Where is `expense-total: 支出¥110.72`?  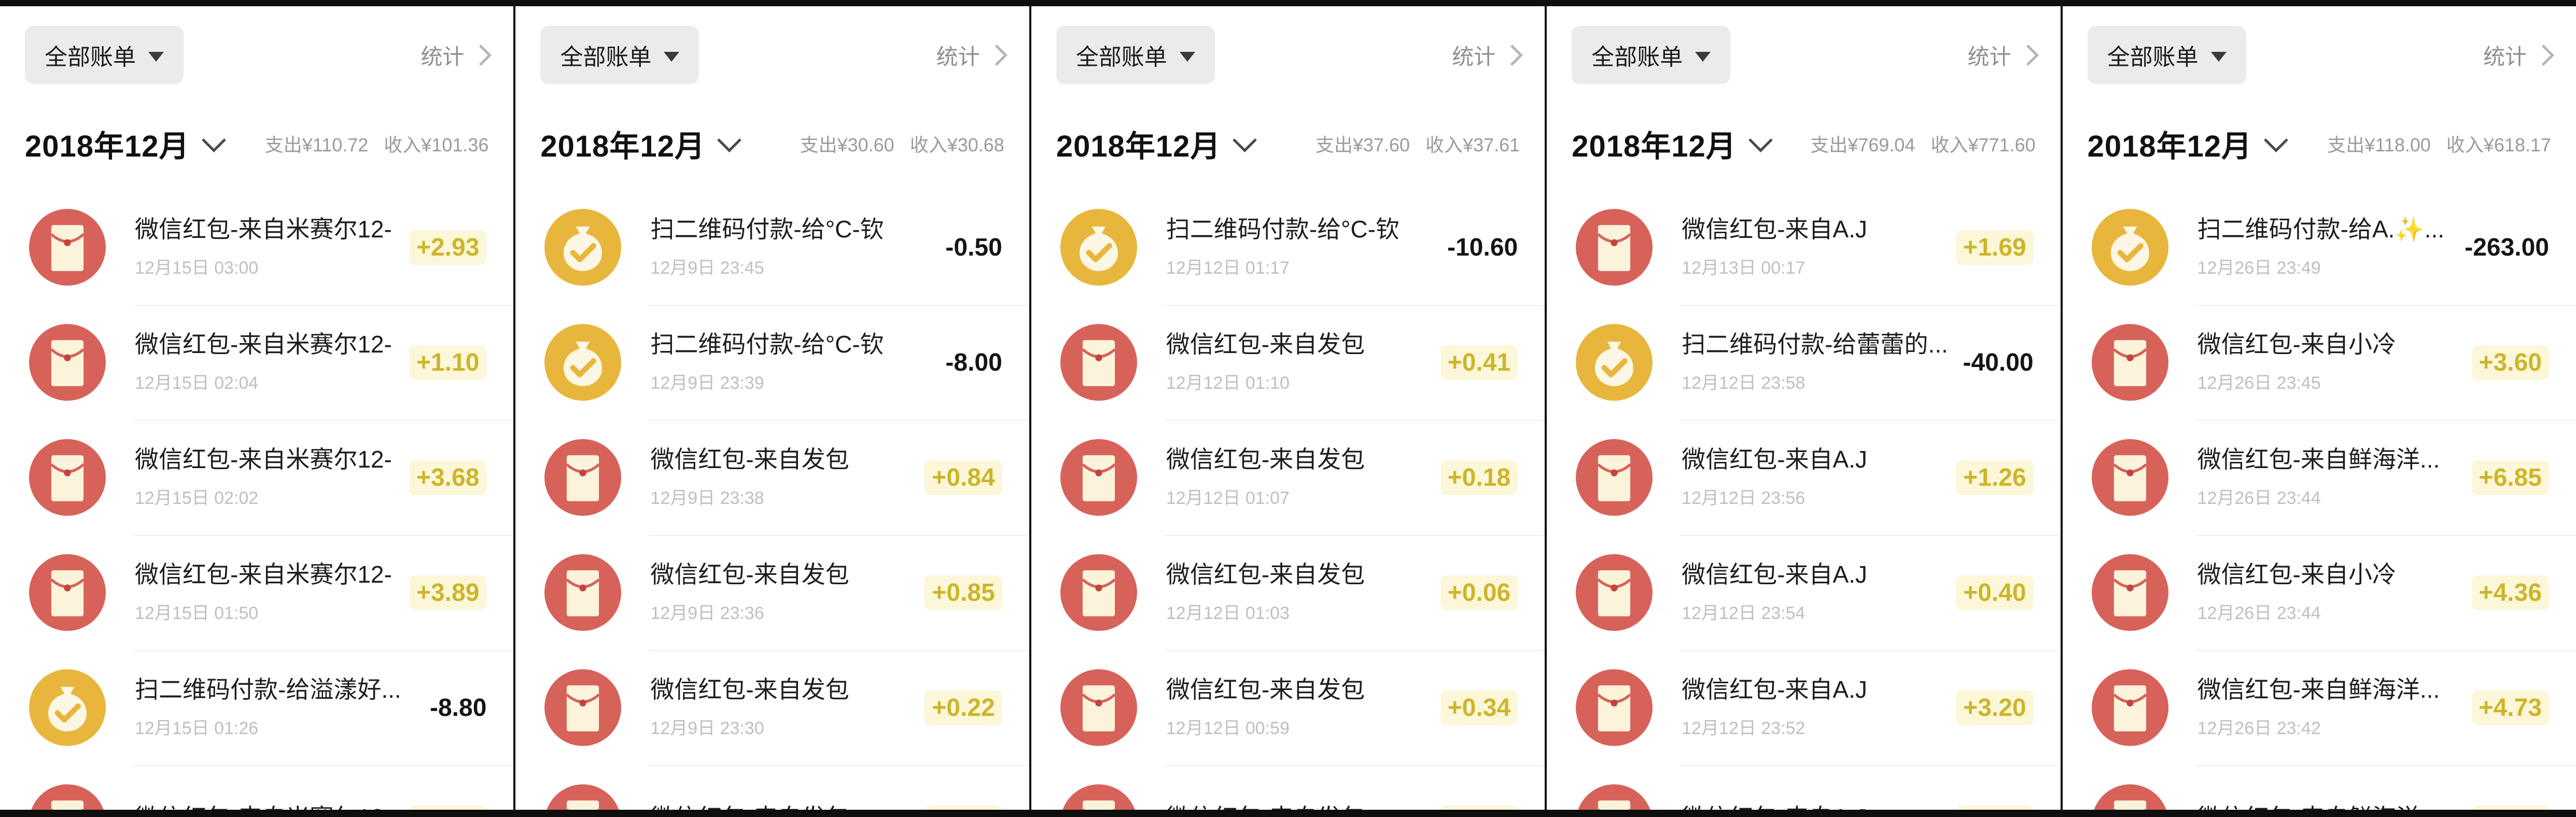
expense-total: 支出¥110.72 is located at coordinates (316, 145).